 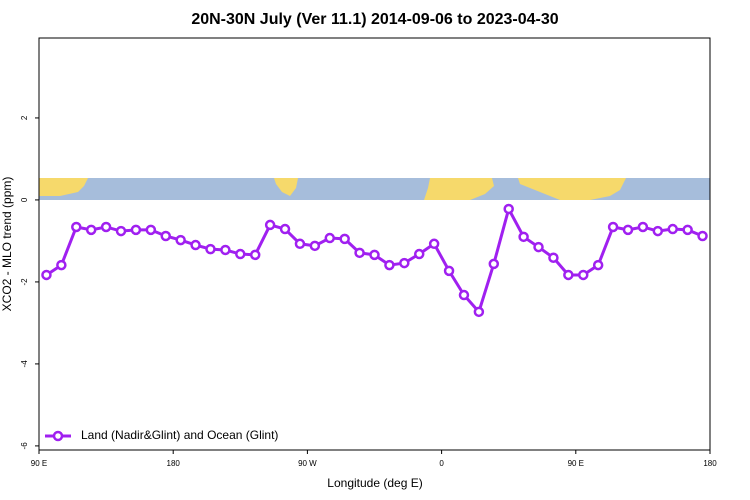 I want to click on y-tick-label: -2, so click(x=24, y=282).